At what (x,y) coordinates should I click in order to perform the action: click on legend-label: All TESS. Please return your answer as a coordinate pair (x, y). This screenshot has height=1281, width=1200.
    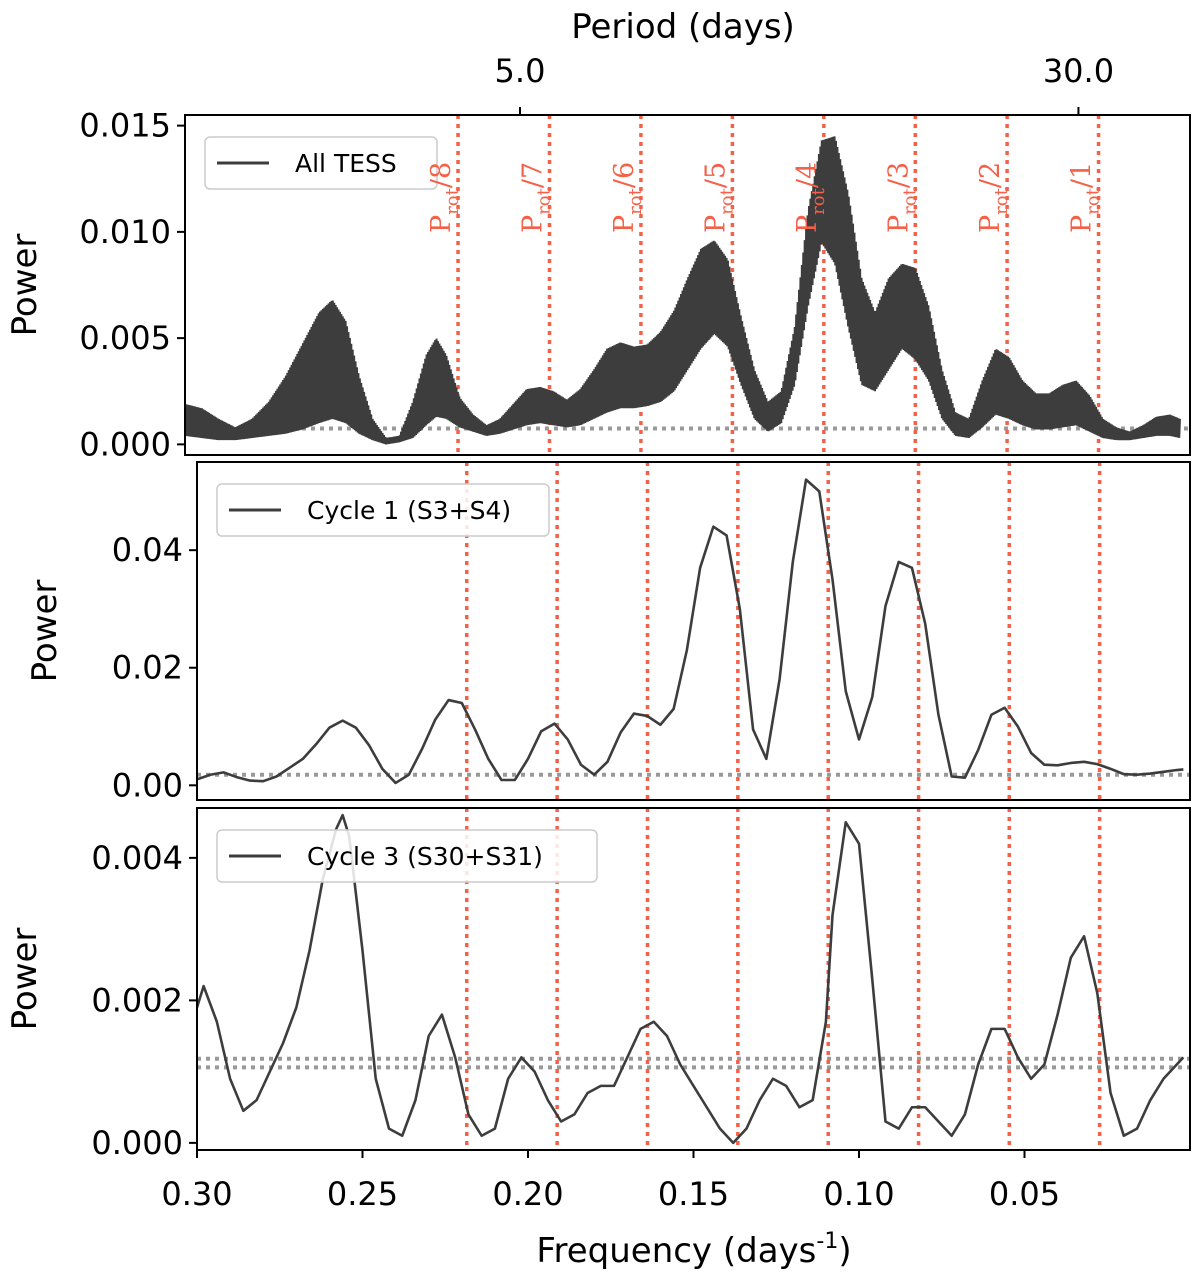
    Looking at the image, I should click on (346, 163).